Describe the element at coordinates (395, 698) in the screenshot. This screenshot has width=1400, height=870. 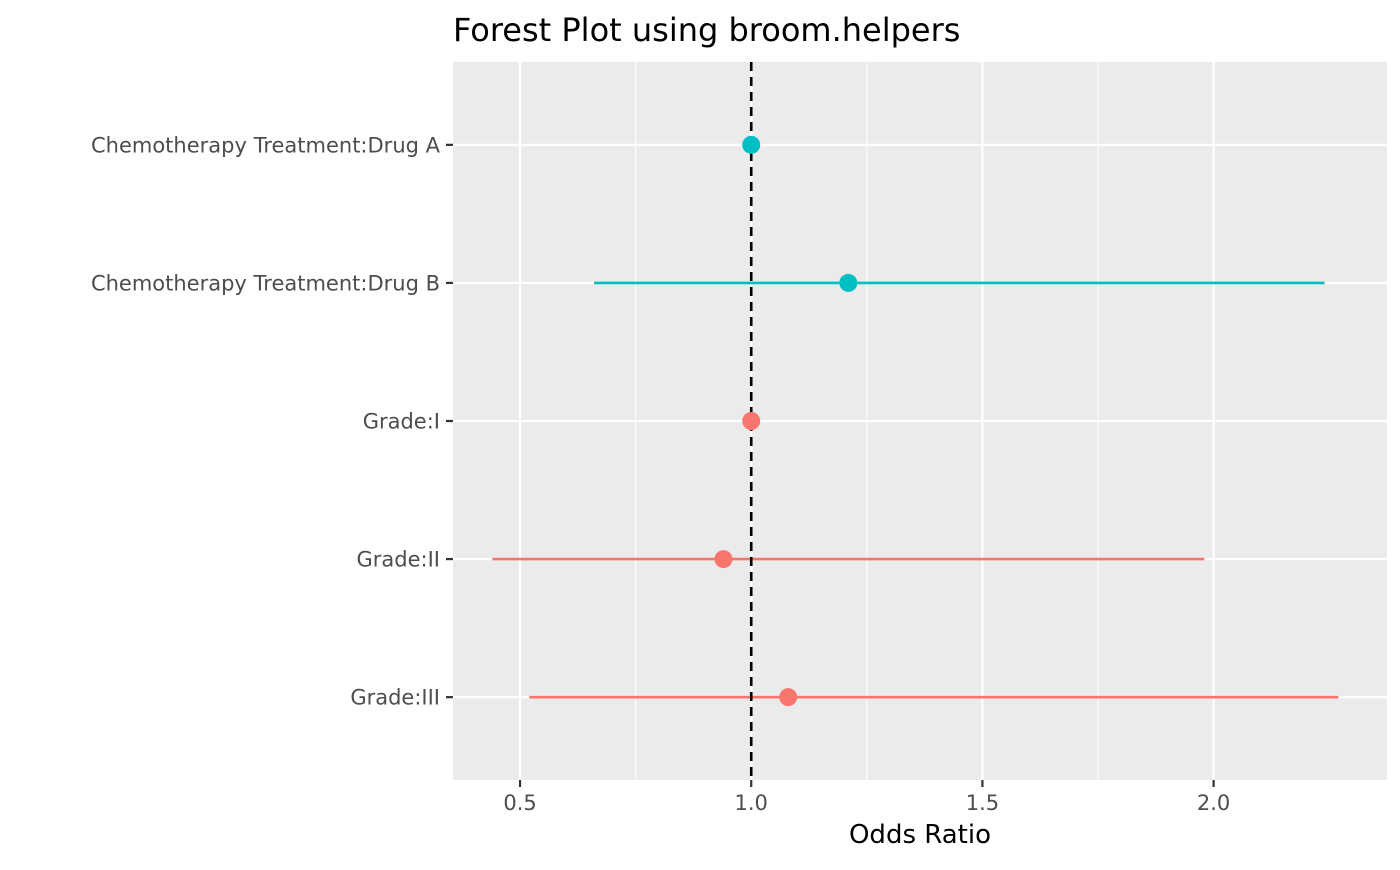
I see `y-tick-label: Grade:III` at that location.